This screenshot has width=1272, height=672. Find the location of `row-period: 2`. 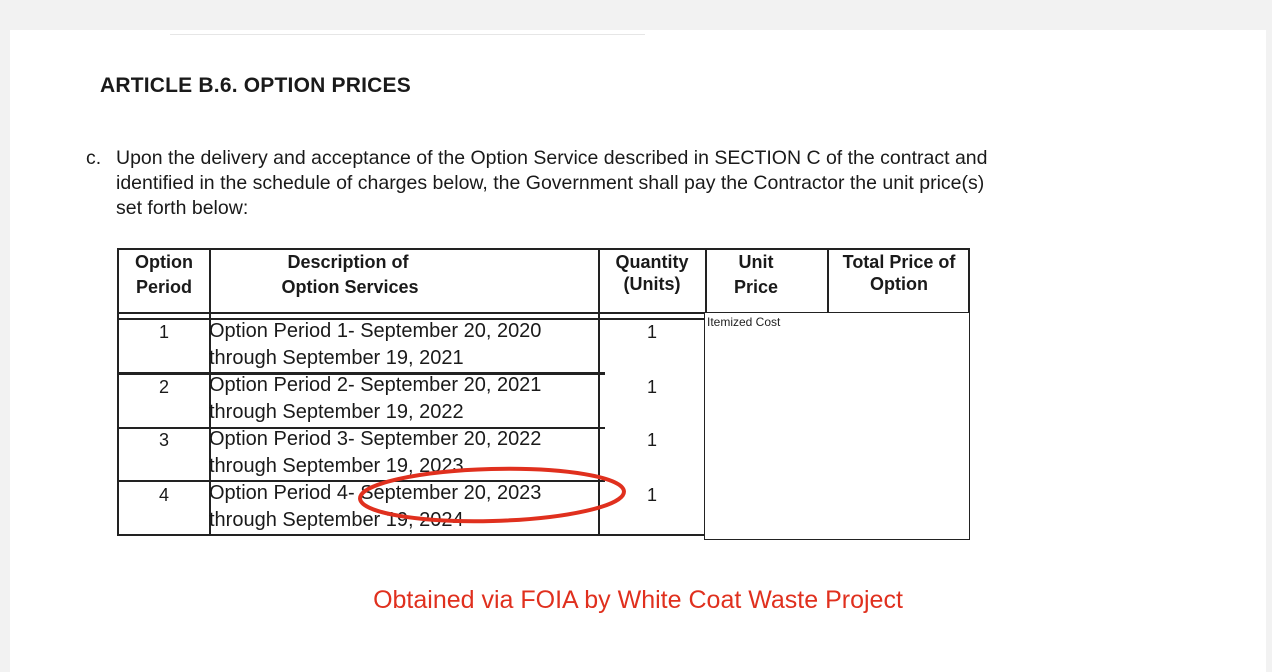

row-period: 2 is located at coordinates (163, 387).